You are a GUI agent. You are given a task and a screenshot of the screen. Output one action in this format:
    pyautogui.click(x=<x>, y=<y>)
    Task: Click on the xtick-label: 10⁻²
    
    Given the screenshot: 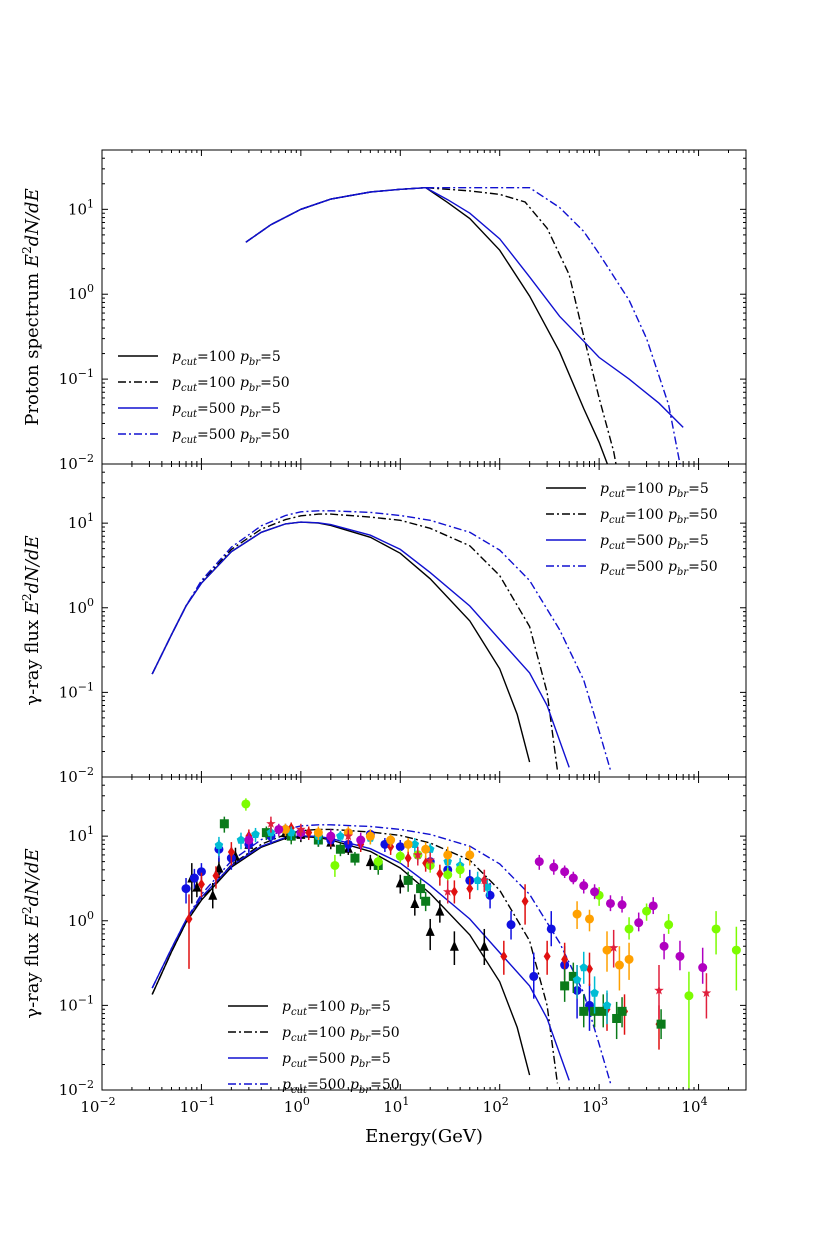 What is the action you would take?
    pyautogui.click(x=97, y=1105)
    